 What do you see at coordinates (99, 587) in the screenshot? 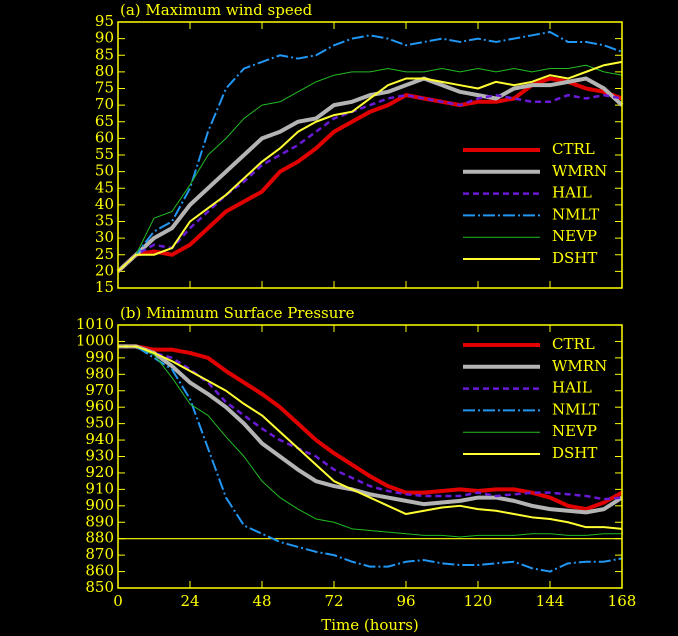
I see `y-tick-label: 850` at bounding box center [99, 587].